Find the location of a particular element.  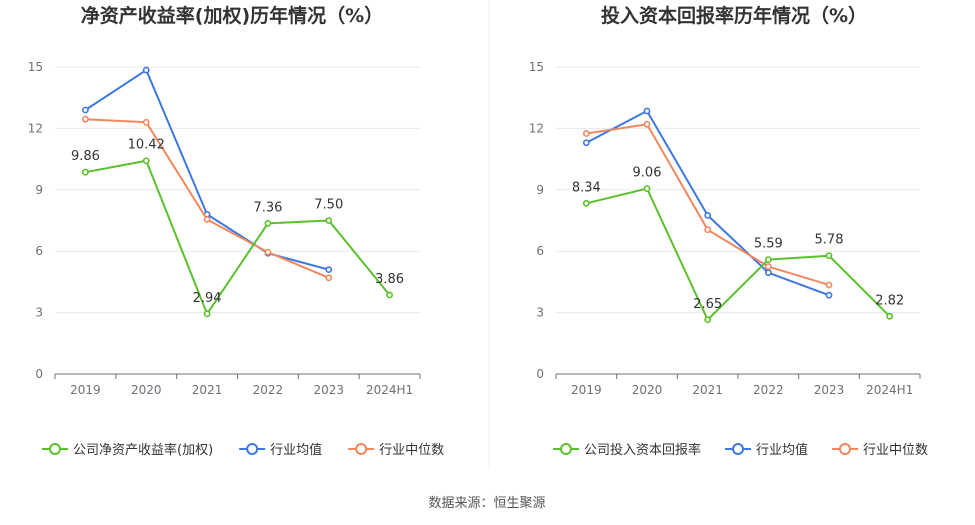

data-label: 3.86 is located at coordinates (389, 279).